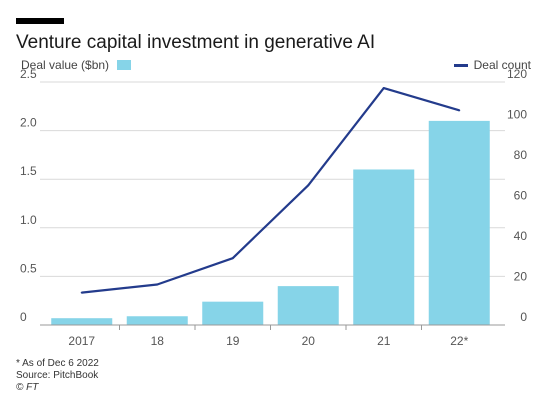 This screenshot has width=557, height=400. I want to click on y-left-tick-label: 1.5, so click(28, 171).